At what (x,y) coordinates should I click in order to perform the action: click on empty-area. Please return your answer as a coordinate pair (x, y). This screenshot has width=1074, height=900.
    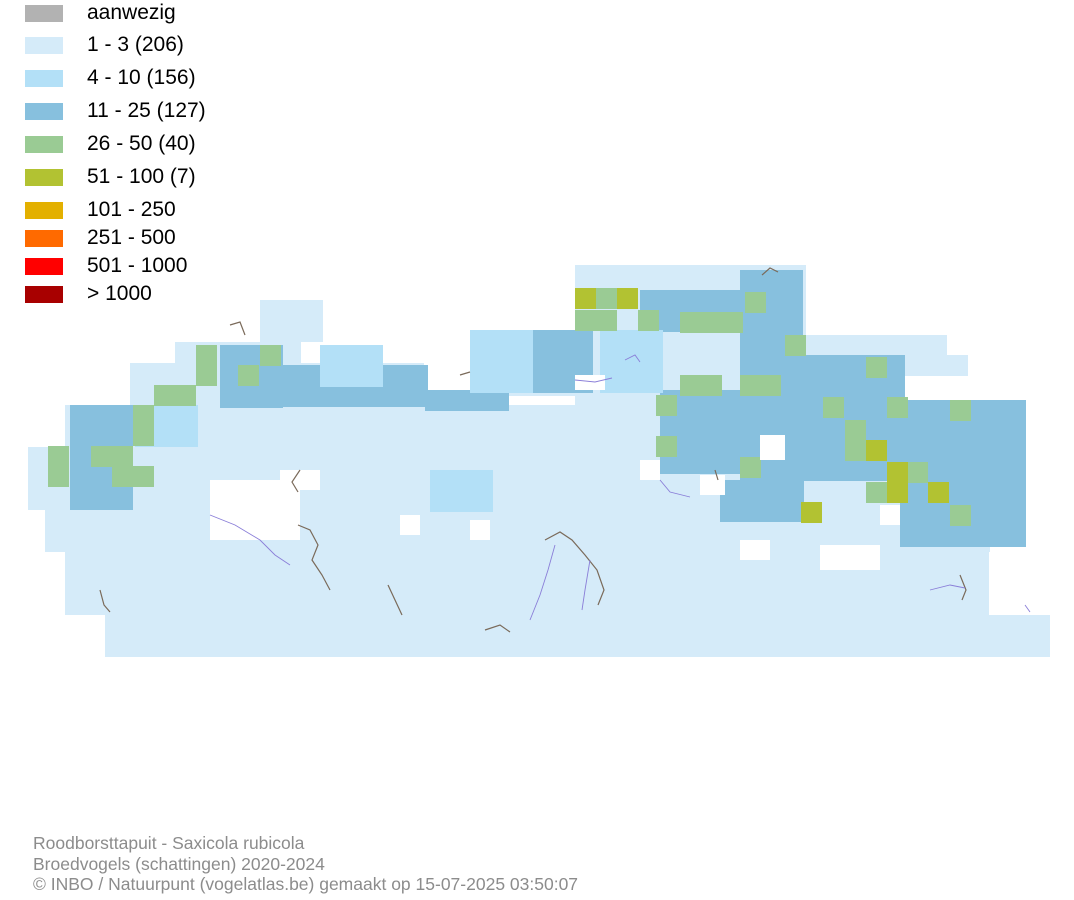
    Looking at the image, I should click on (850, 557).